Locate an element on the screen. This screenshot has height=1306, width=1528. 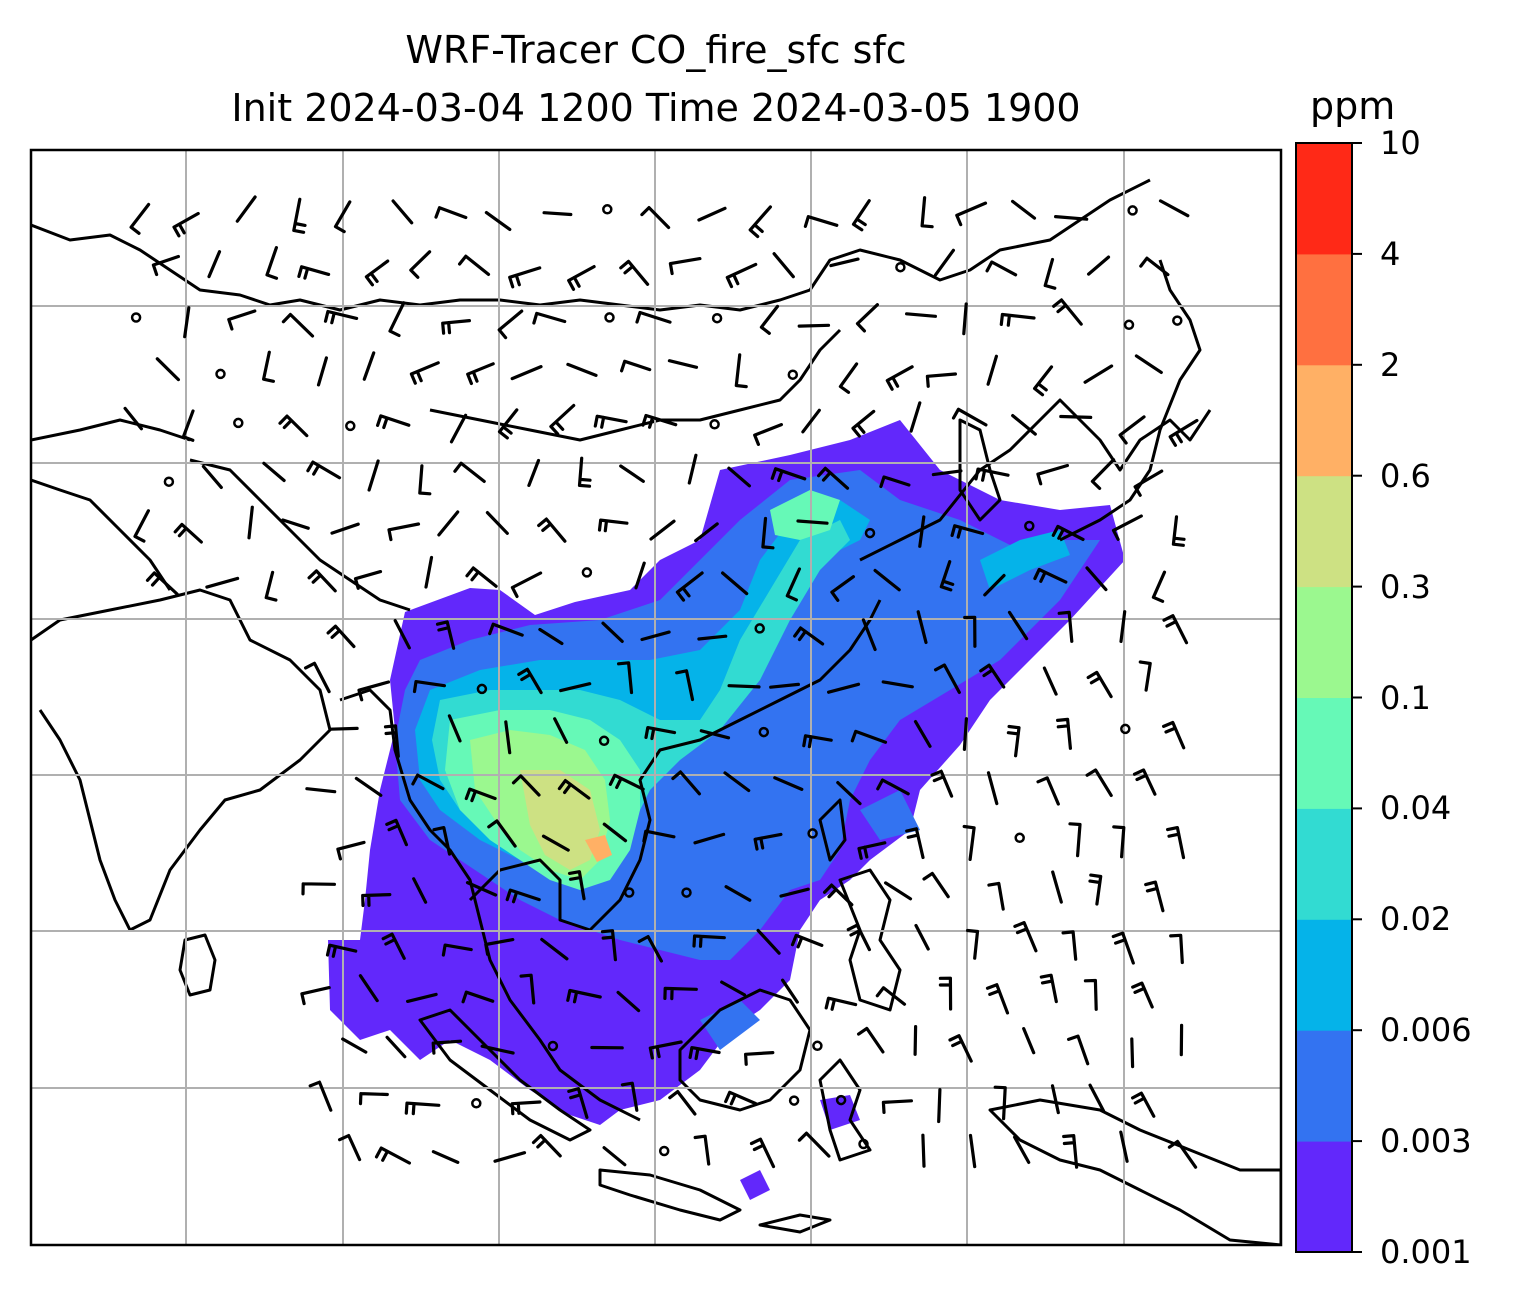
coastline-bay-bengal-east is located at coordinates (490, 905).